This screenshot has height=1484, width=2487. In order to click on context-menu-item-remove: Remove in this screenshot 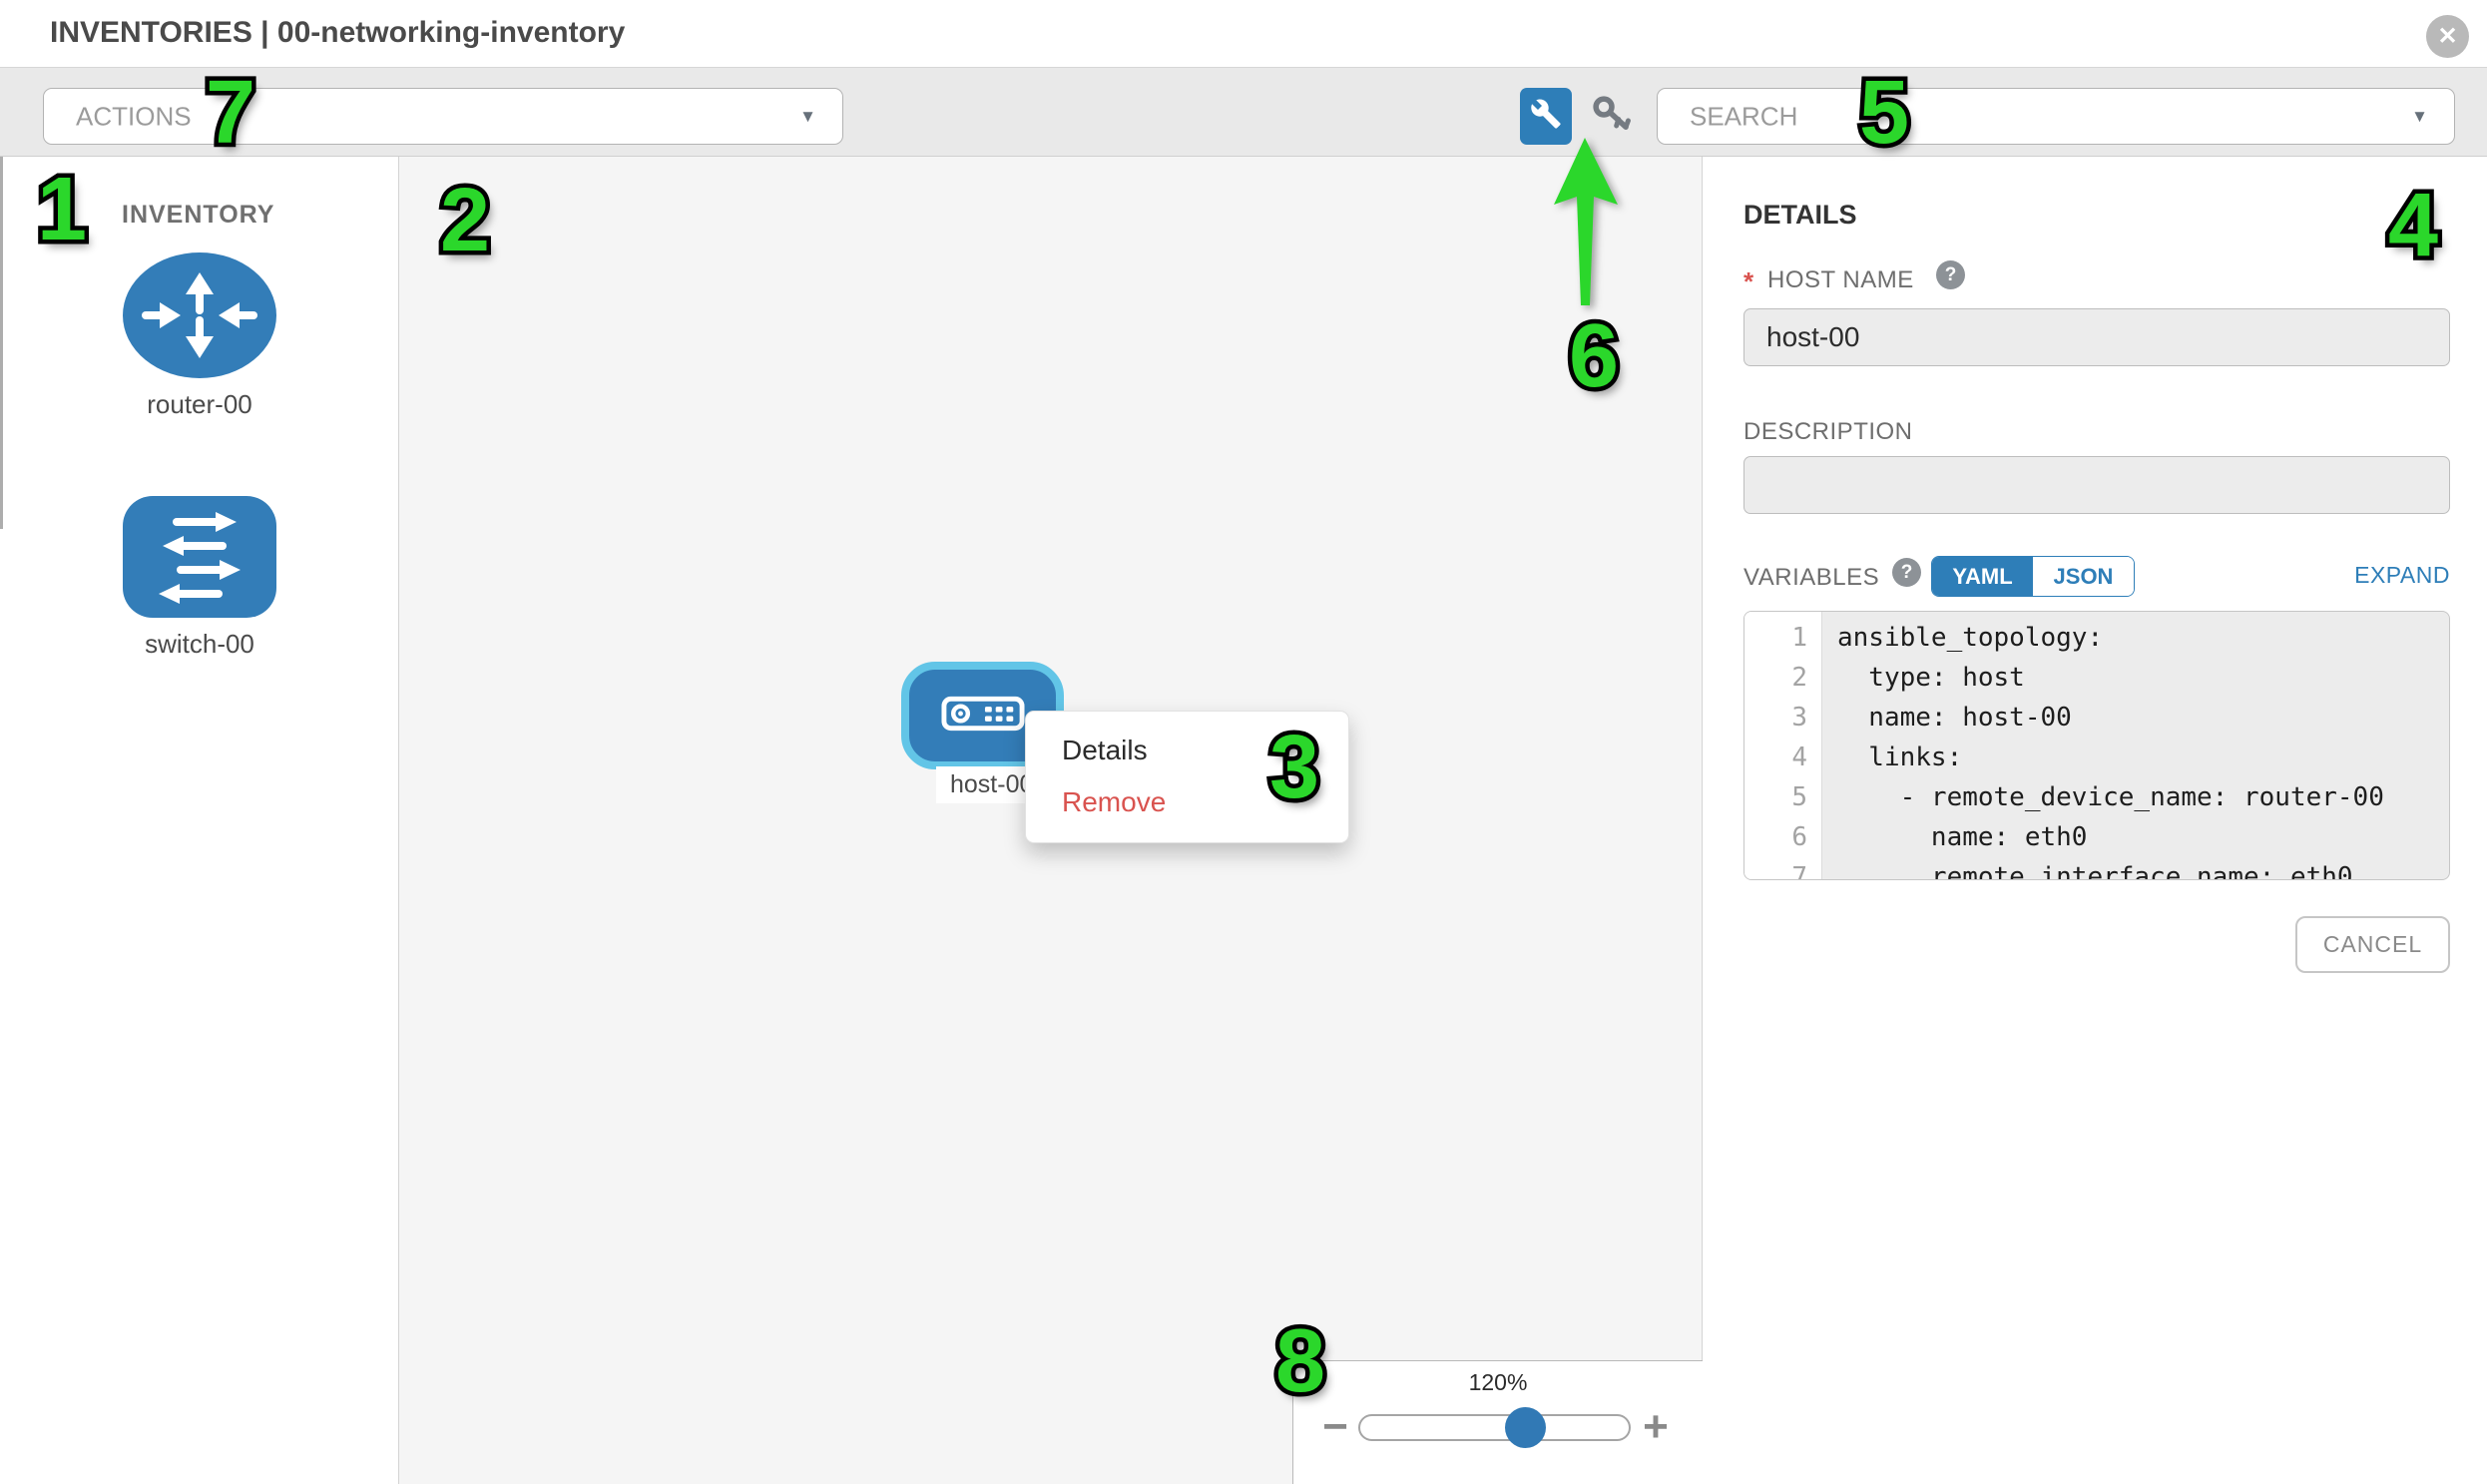, I will do `click(1114, 801)`.